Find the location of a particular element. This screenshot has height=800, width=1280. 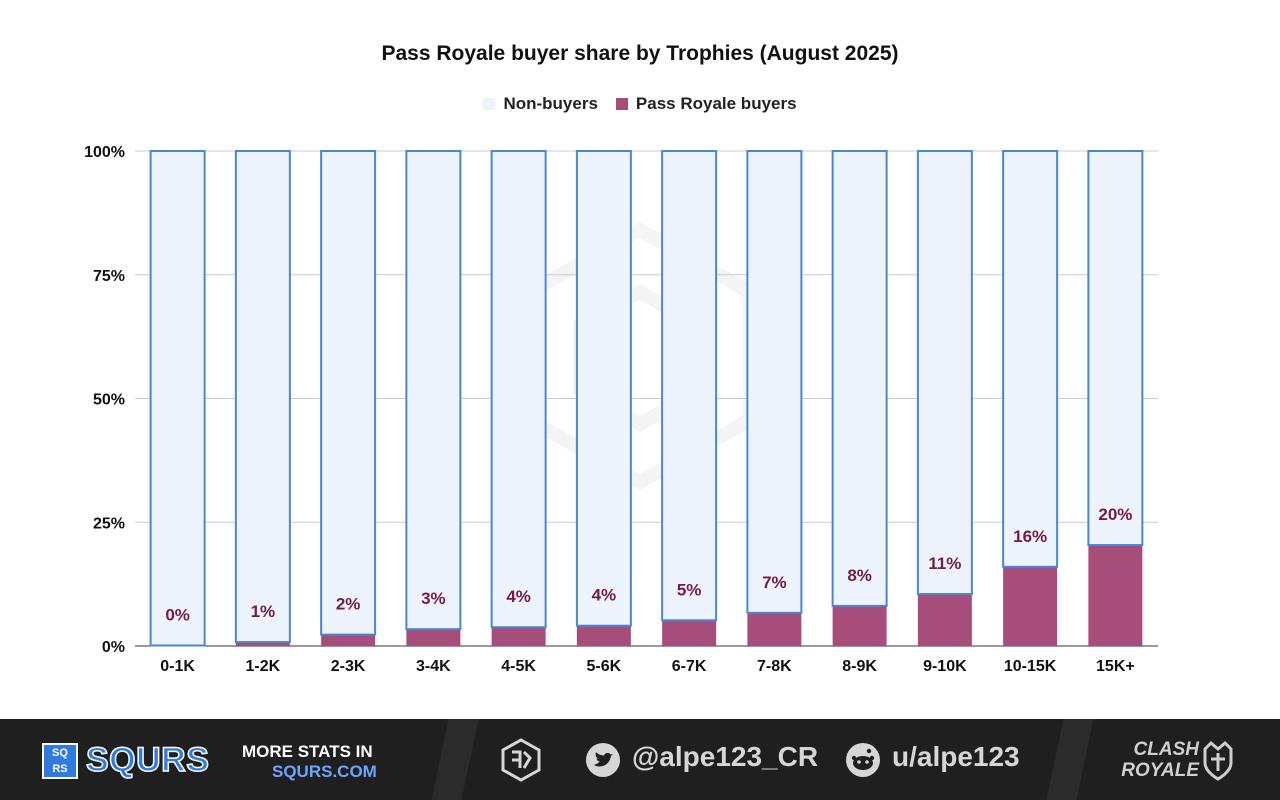

squrs-brand-text: SQURS is located at coordinates (147, 760).